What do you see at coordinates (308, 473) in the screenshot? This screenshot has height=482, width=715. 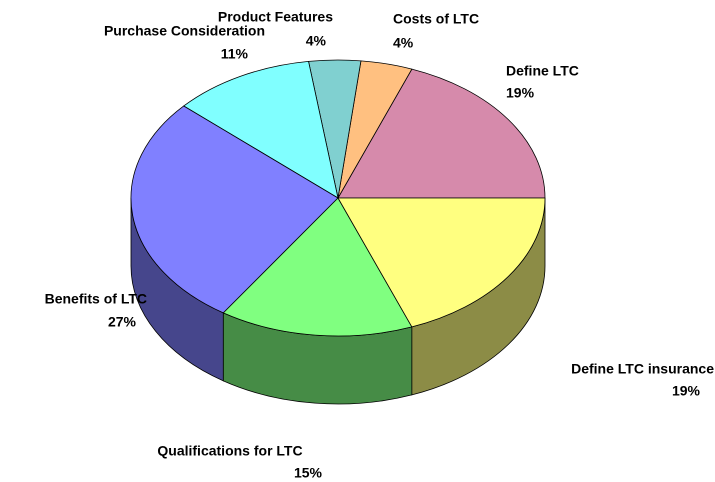 I see `slice-value-label: 15%` at bounding box center [308, 473].